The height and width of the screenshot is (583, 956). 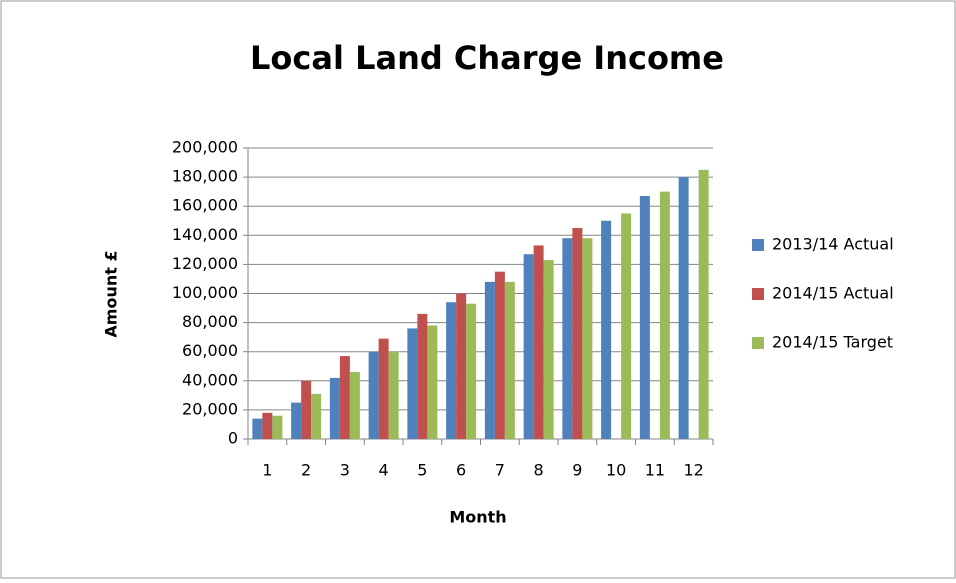 What do you see at coordinates (616, 470) in the screenshot?
I see `x-tick-label: 10` at bounding box center [616, 470].